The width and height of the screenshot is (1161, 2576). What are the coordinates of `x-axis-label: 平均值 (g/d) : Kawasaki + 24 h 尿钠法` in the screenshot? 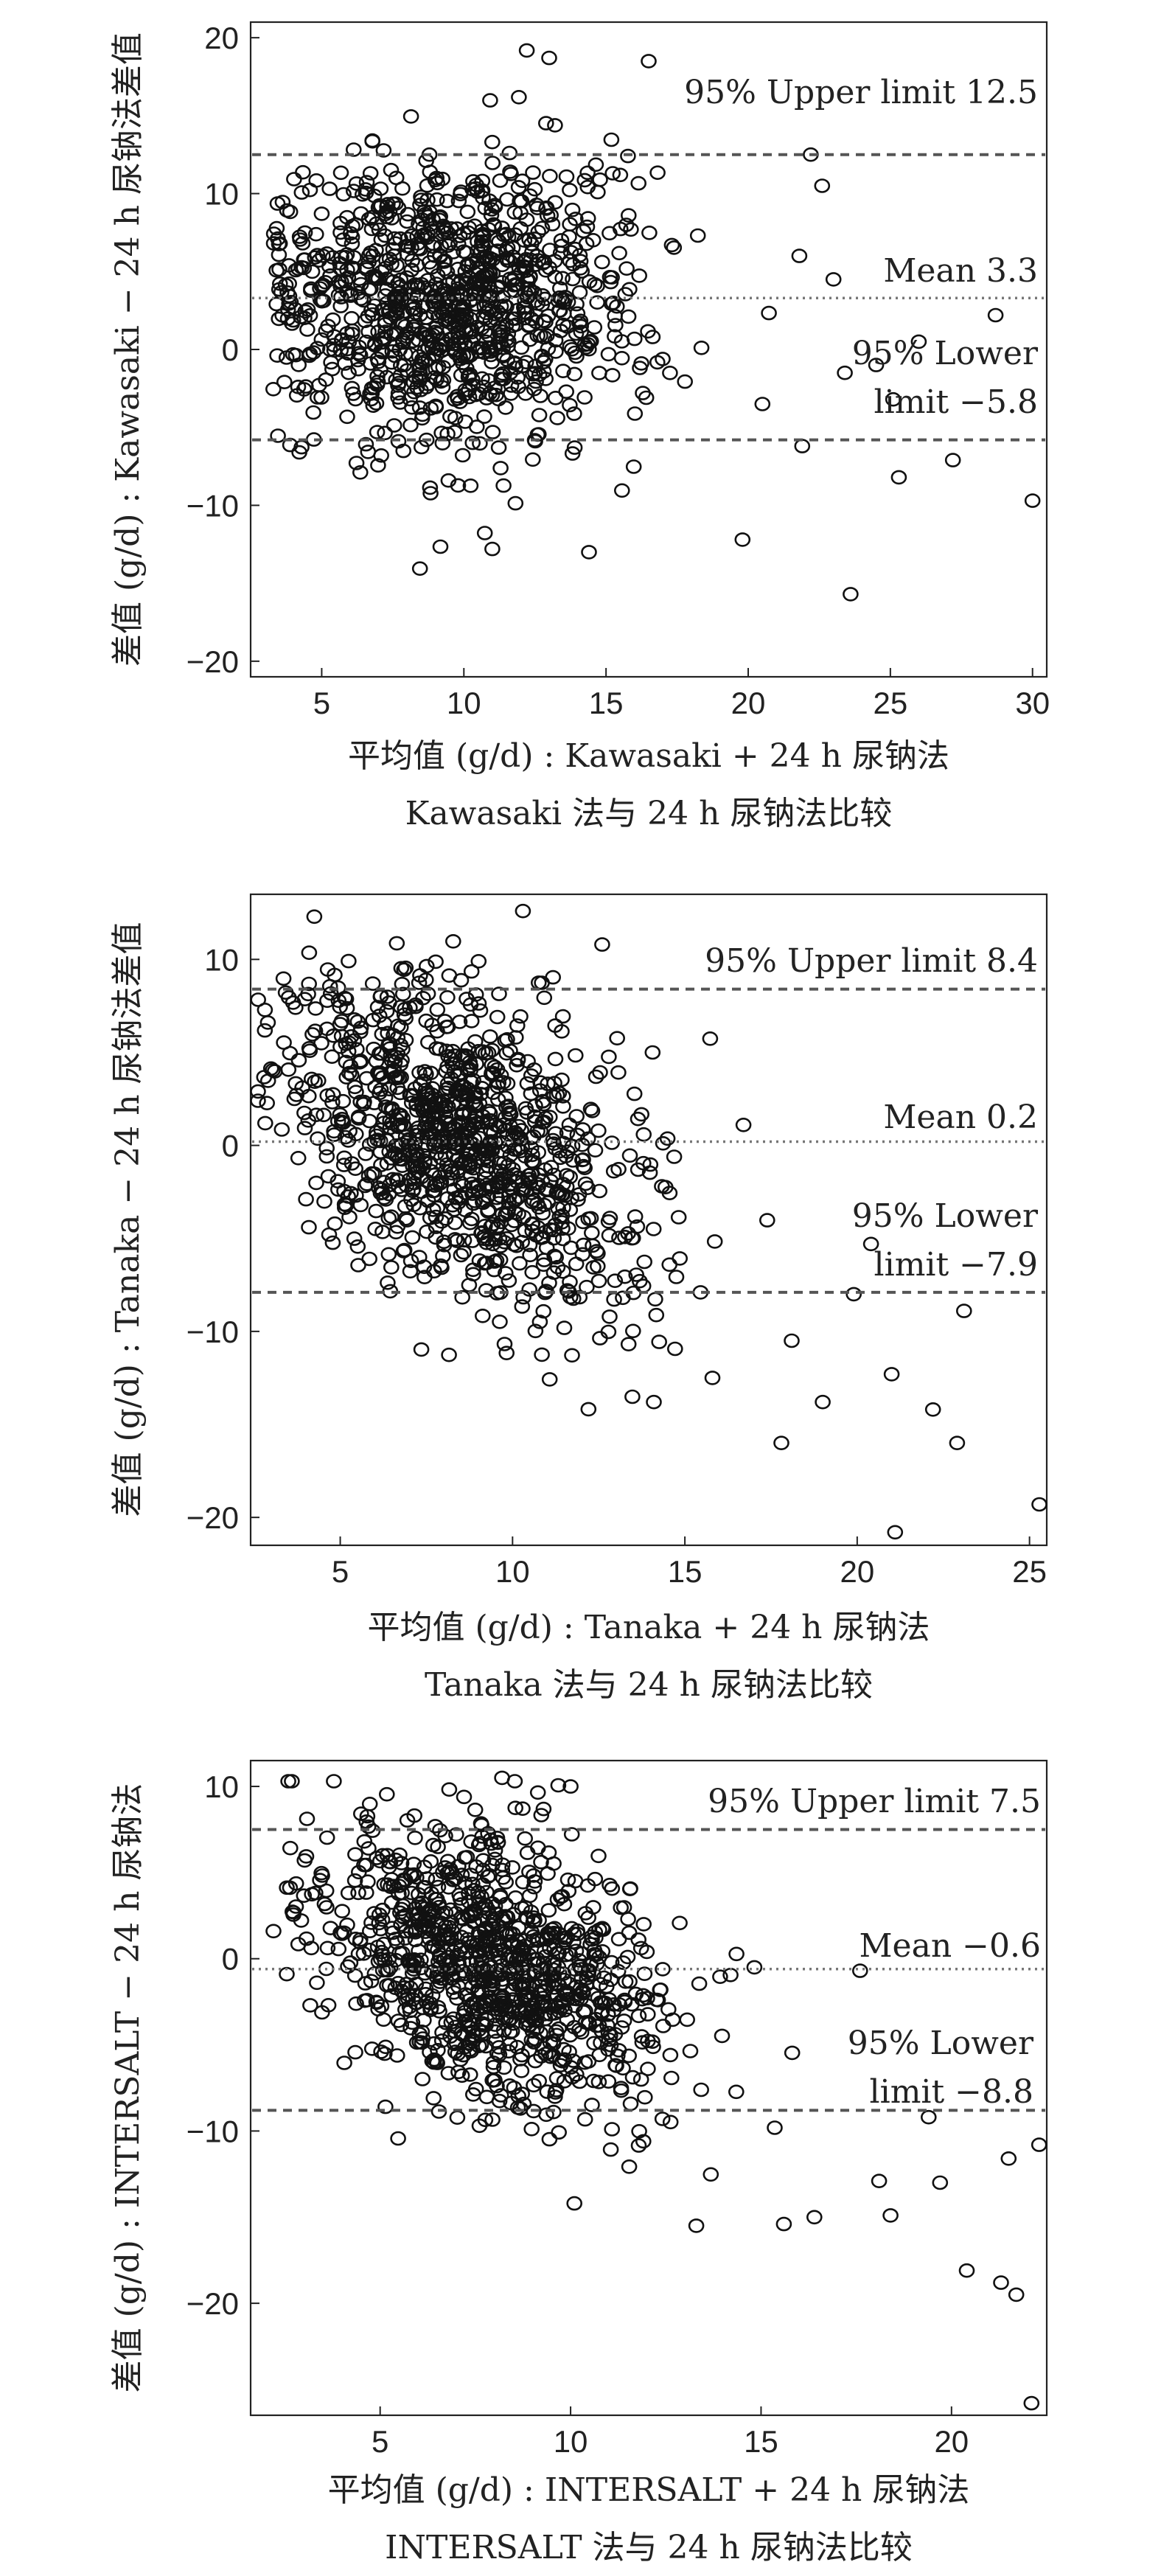 It's located at (648, 756).